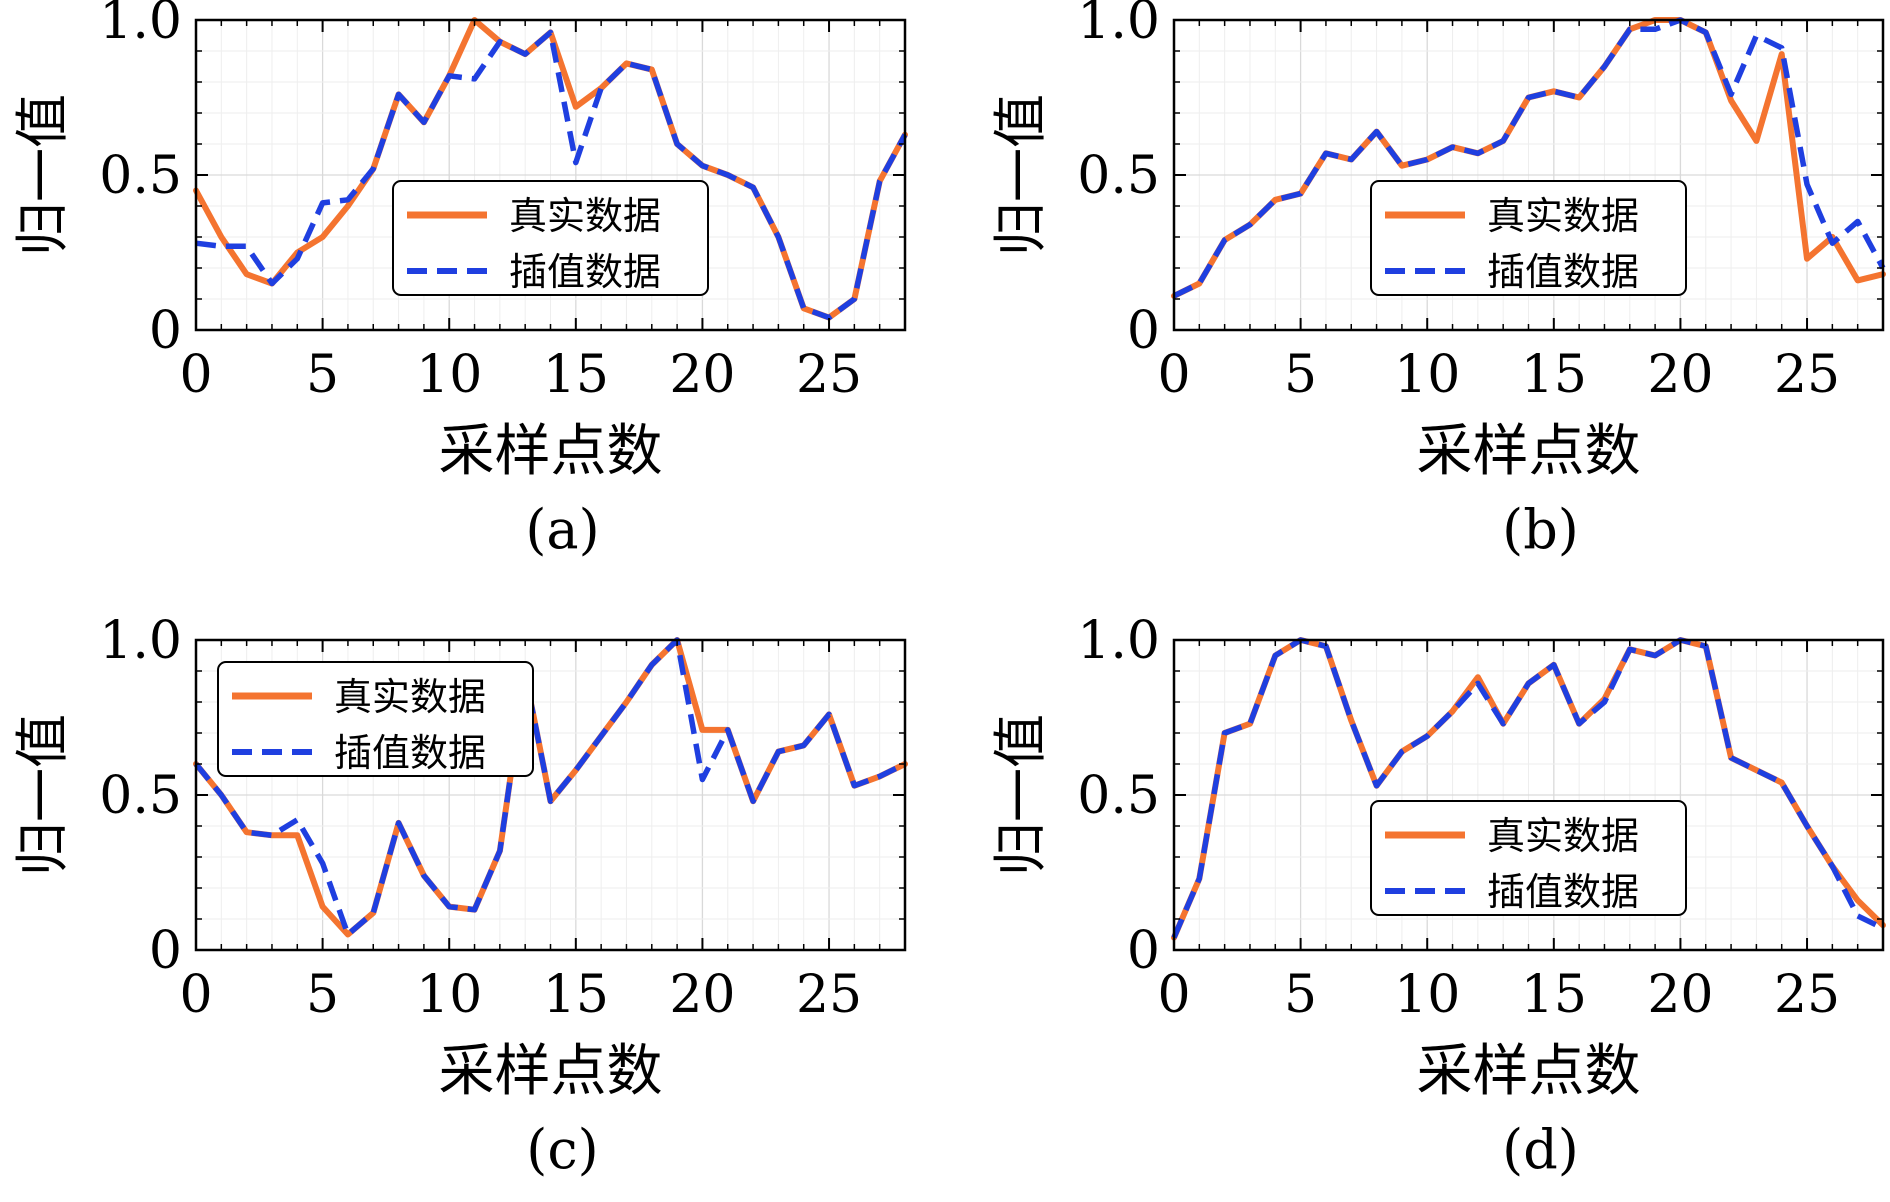  What do you see at coordinates (1540, 529) in the screenshot?
I see `panel-label: (b)` at bounding box center [1540, 529].